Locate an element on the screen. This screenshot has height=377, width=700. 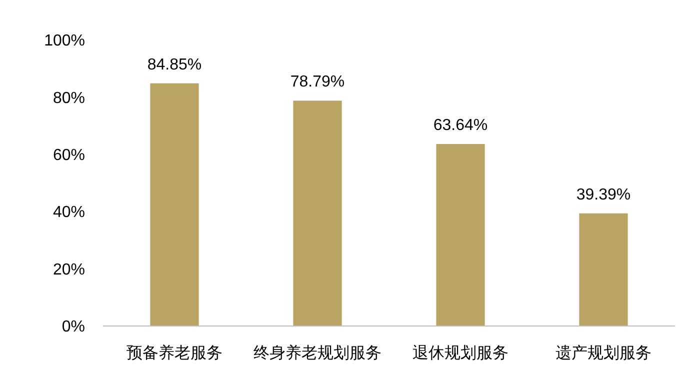
data-label: 63.64% is located at coordinates (460, 125).